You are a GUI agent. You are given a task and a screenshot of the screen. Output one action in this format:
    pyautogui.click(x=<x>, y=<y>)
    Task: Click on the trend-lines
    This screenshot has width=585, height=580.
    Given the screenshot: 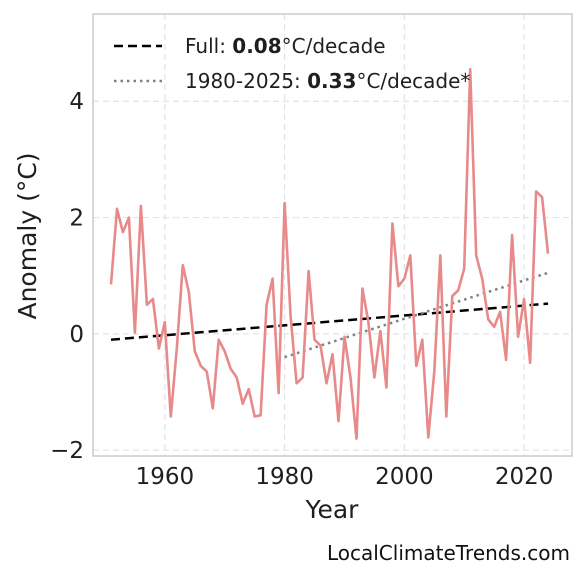 What is the action you would take?
    pyautogui.click(x=329, y=321)
    